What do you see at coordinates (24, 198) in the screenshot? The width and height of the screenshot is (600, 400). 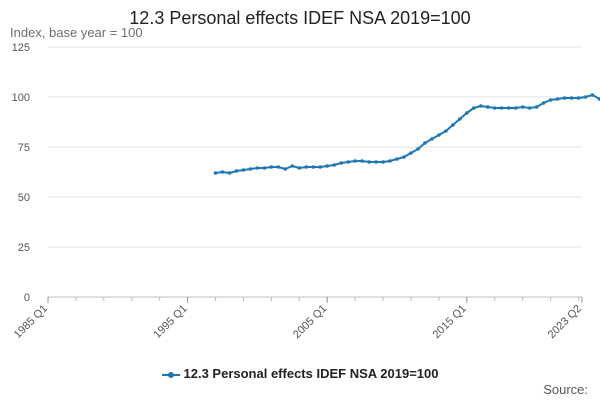 I see `y-tick-label: 50` at bounding box center [24, 198].